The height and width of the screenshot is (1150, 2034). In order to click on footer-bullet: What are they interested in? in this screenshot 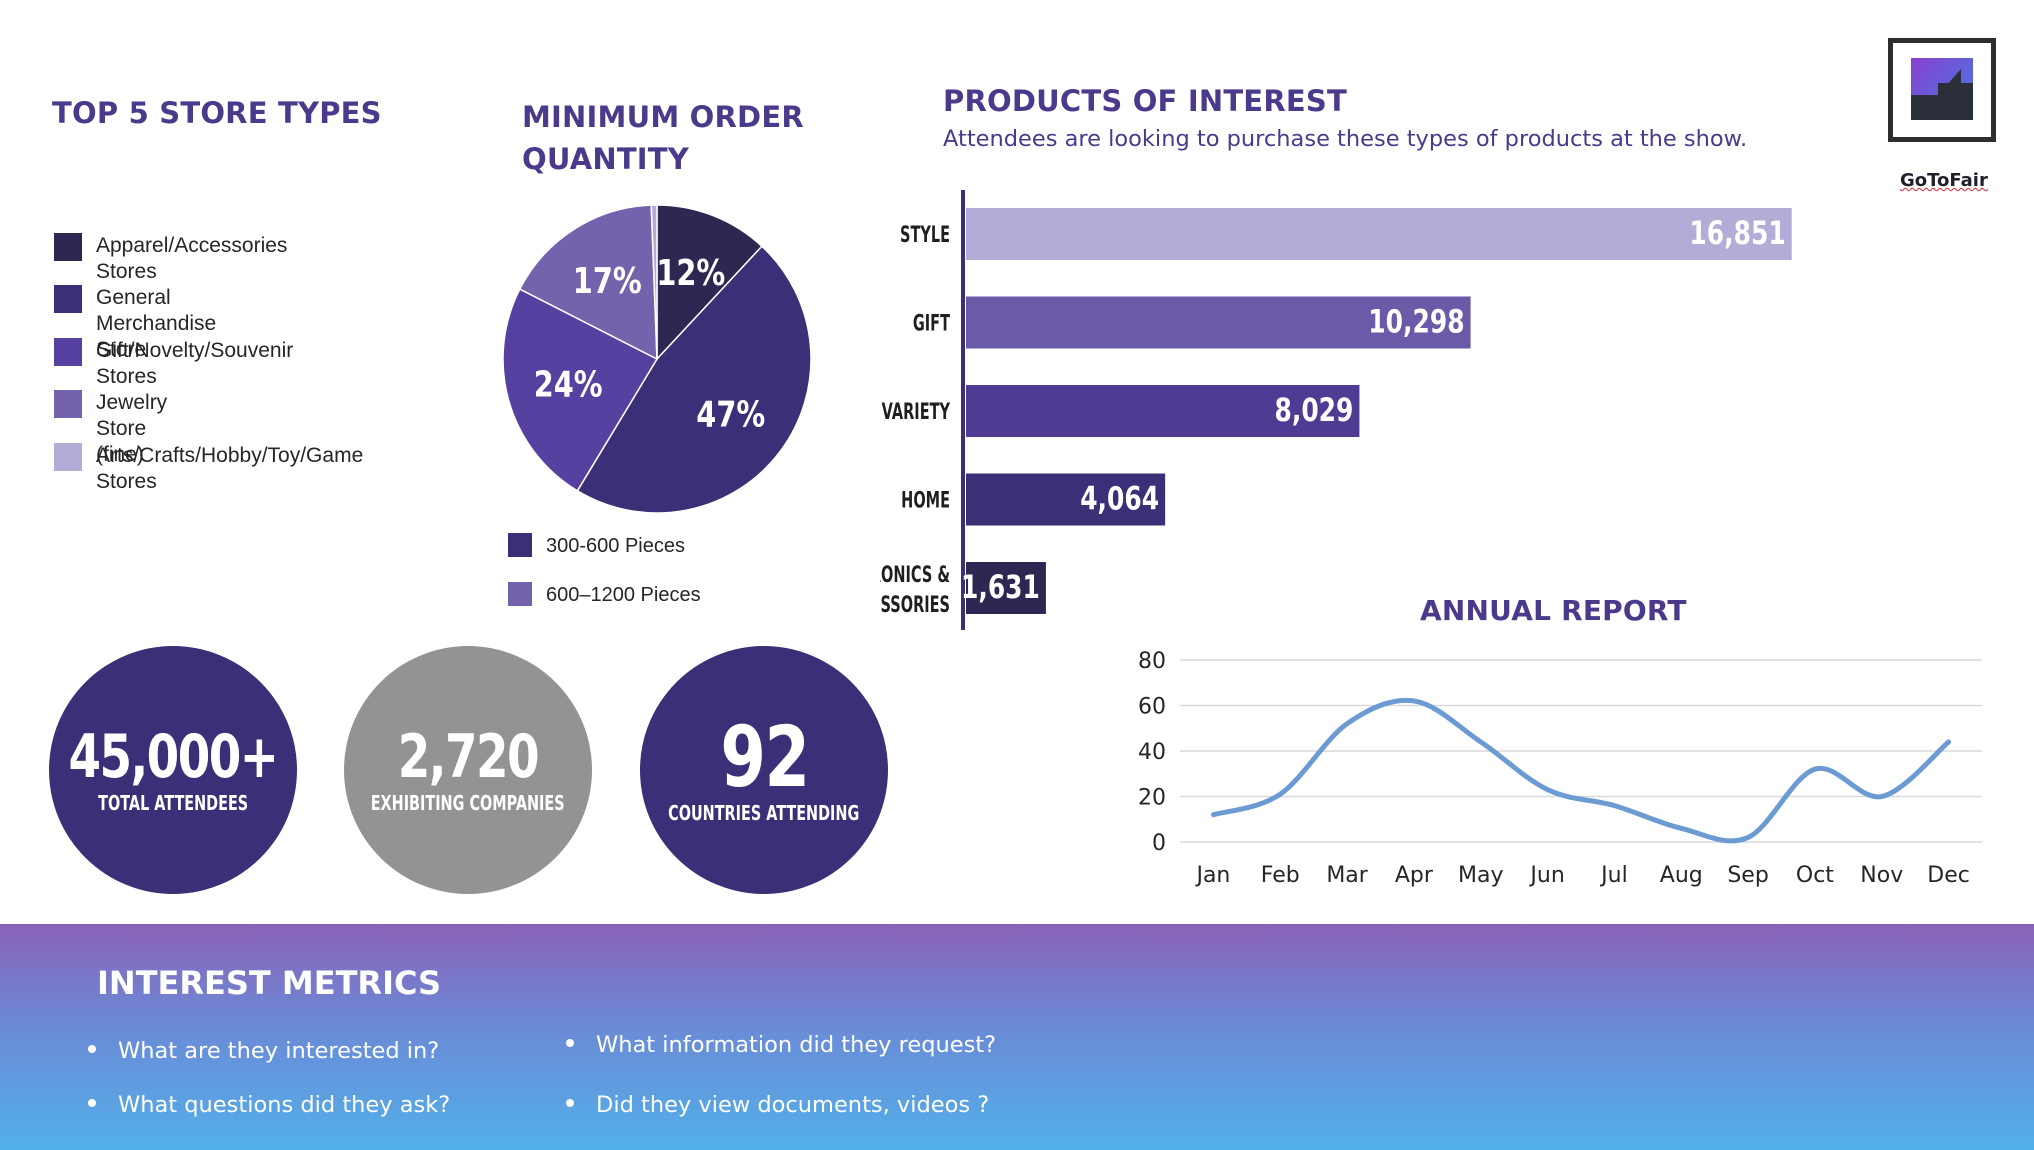, I will do `click(263, 1051)`.